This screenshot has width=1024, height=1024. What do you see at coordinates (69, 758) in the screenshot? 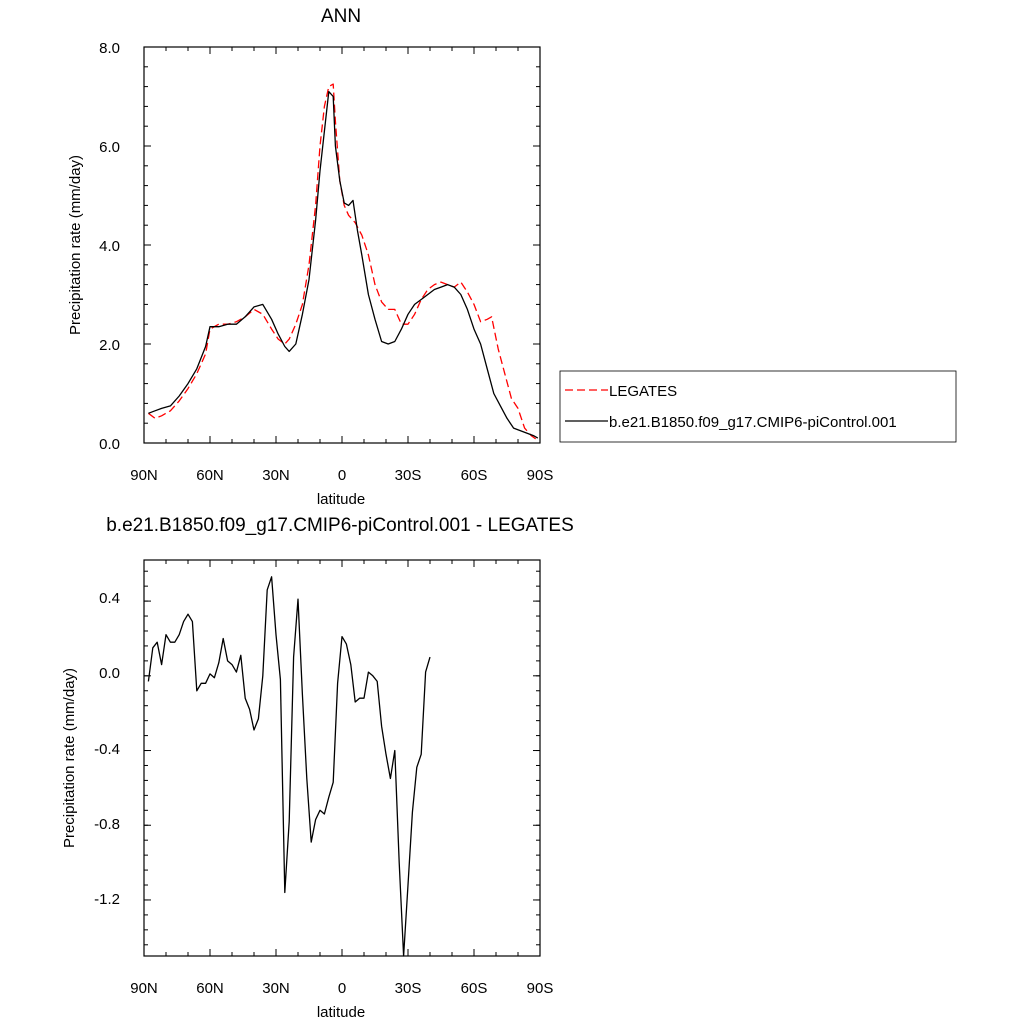
I see `bottom-y-axis-label: Precipitation rate (mm/day)` at bounding box center [69, 758].